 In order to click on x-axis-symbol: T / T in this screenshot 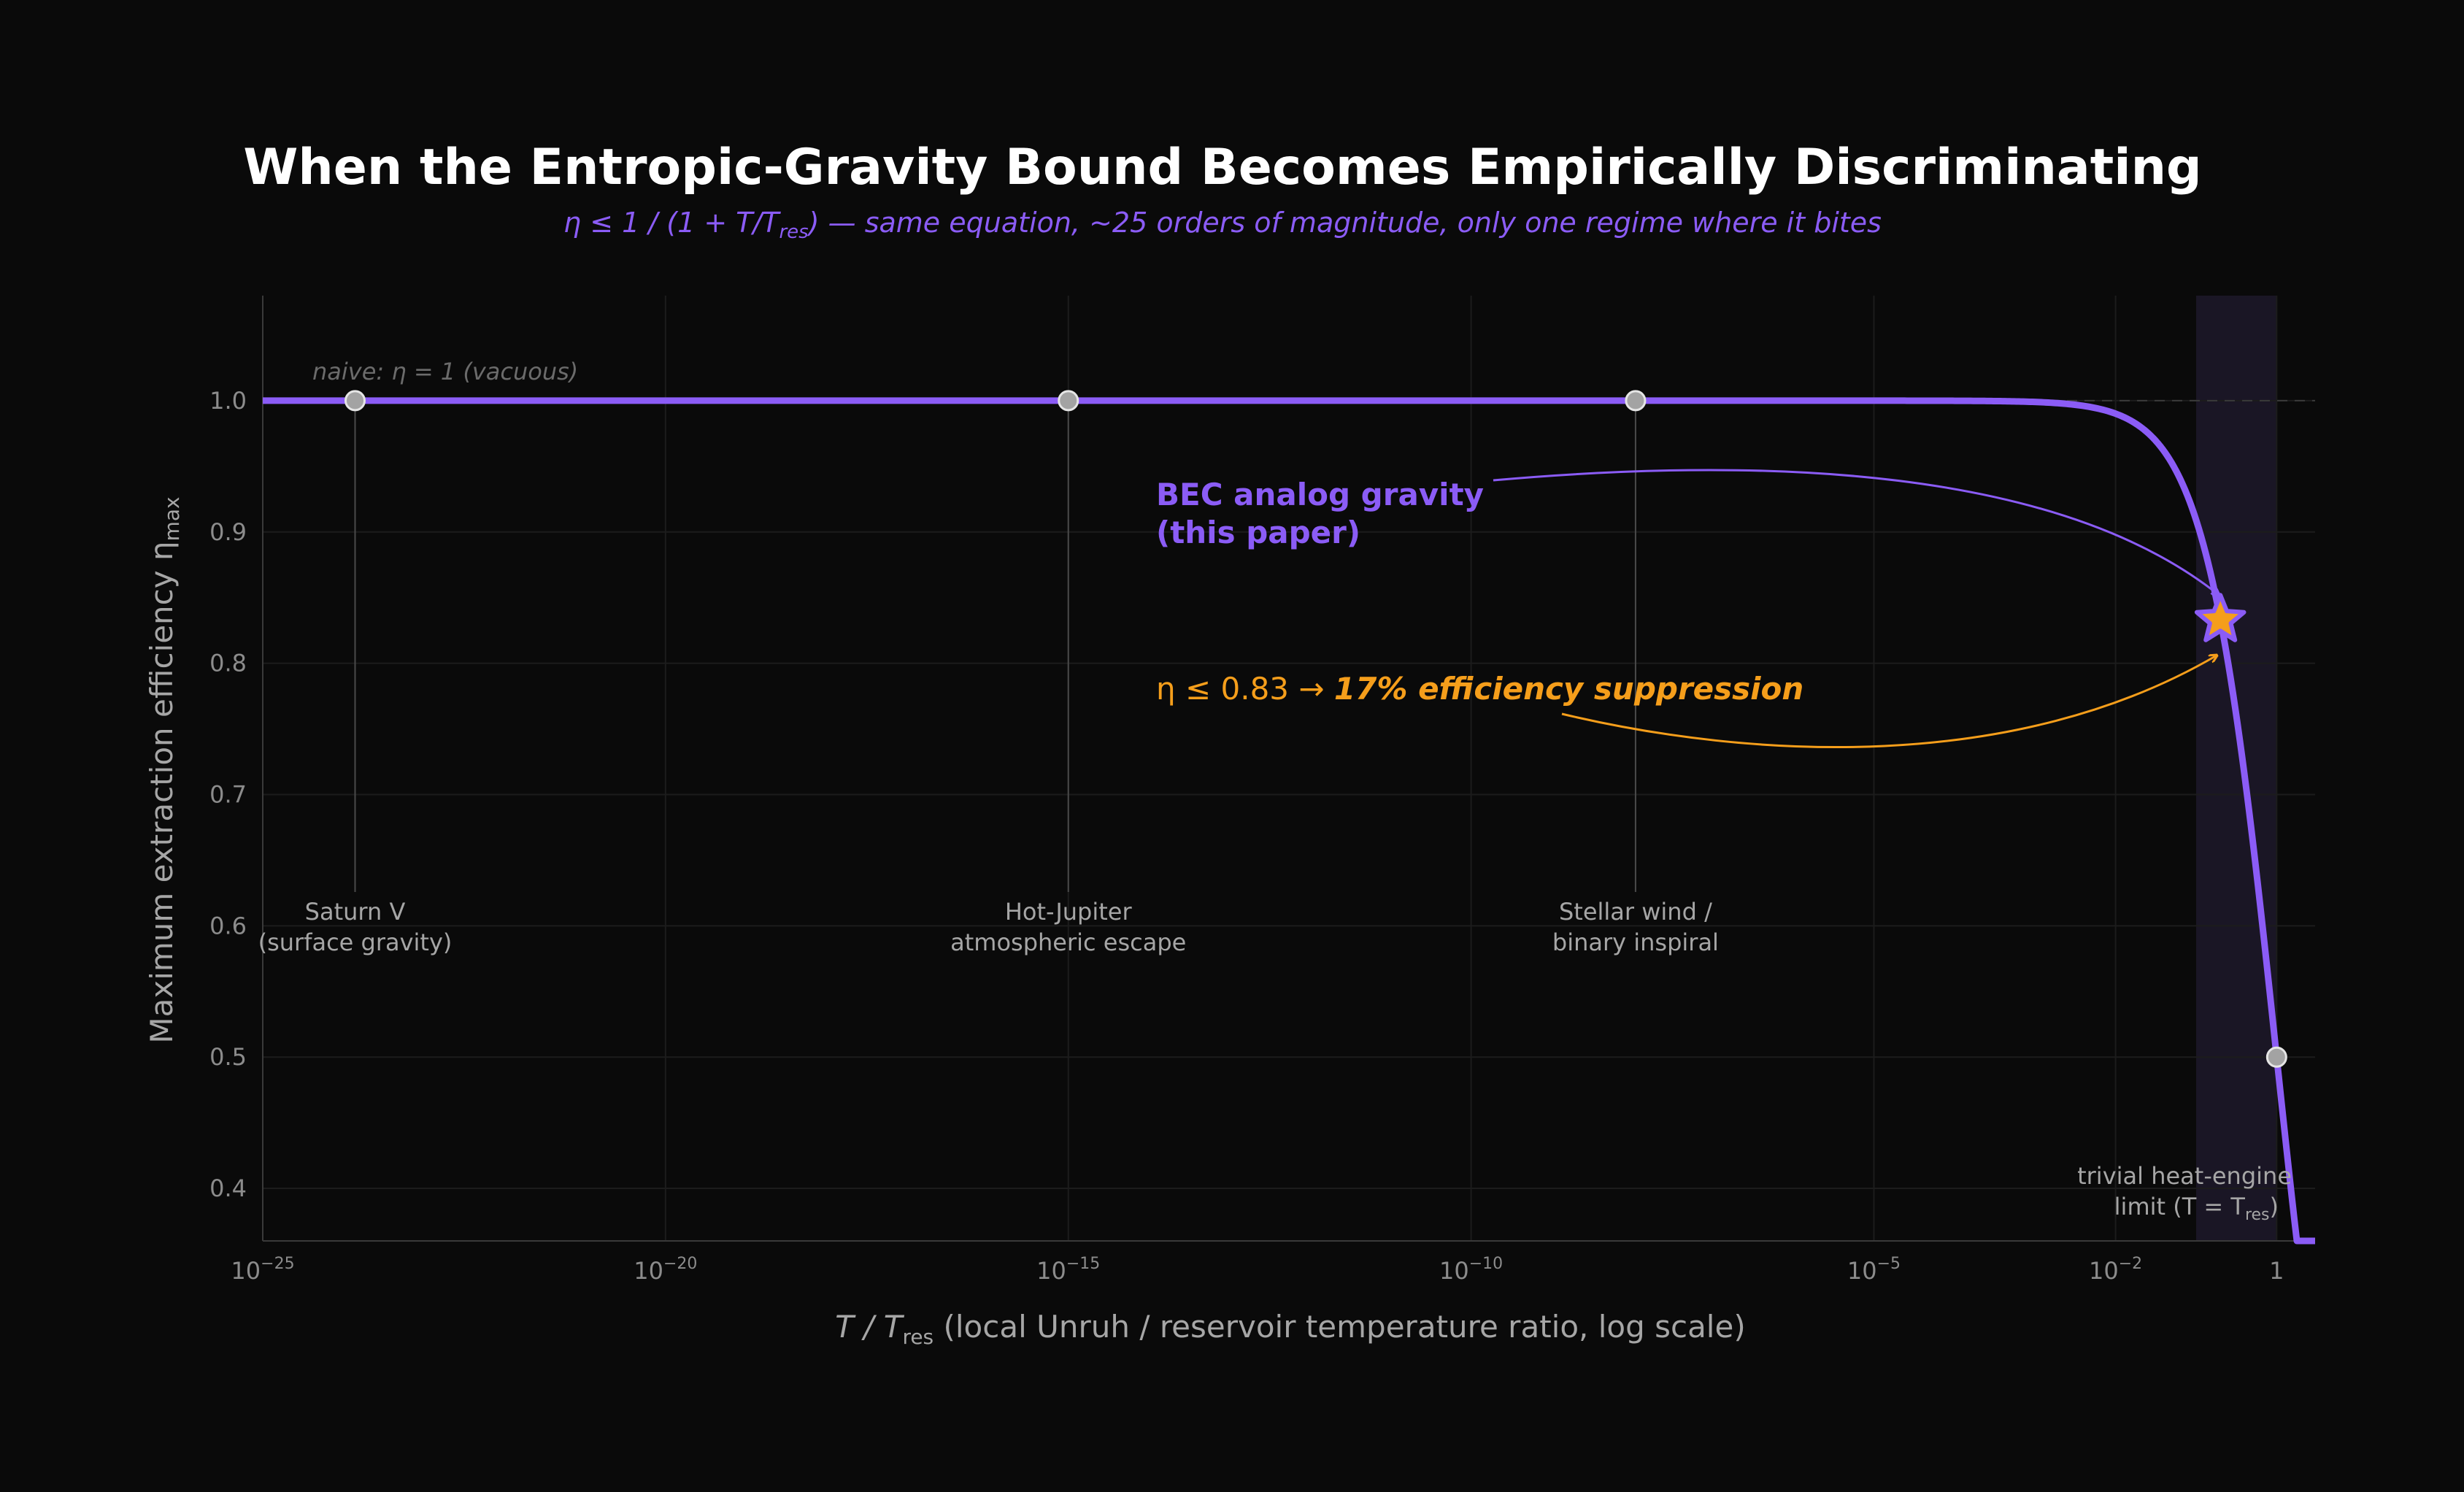, I will do `click(870, 1327)`.